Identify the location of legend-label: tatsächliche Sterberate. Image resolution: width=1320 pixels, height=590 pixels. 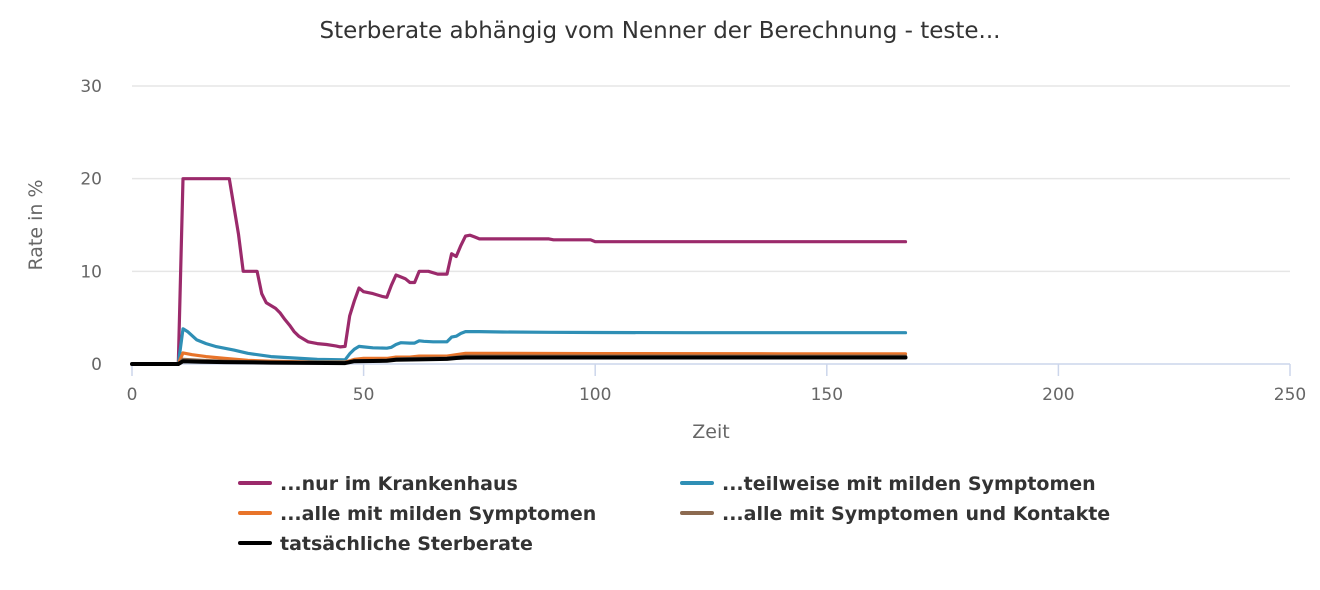
(406, 544).